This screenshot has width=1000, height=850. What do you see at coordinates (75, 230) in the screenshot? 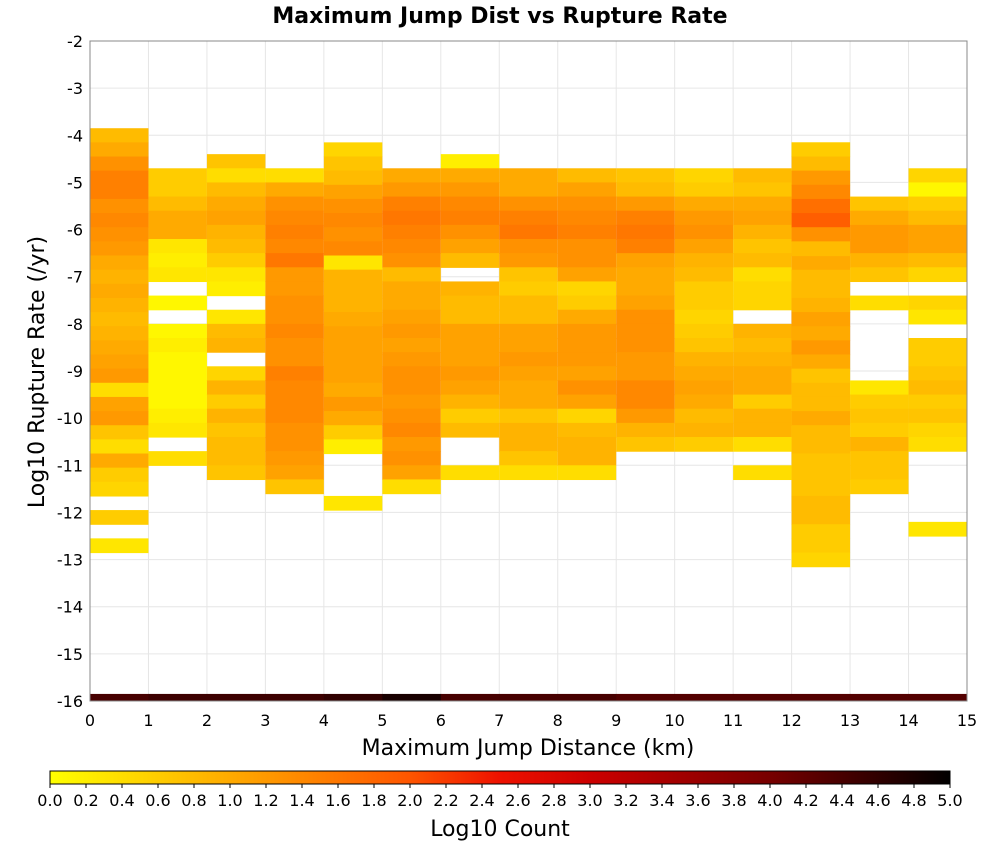
I see `y-tick-label: -6` at bounding box center [75, 230].